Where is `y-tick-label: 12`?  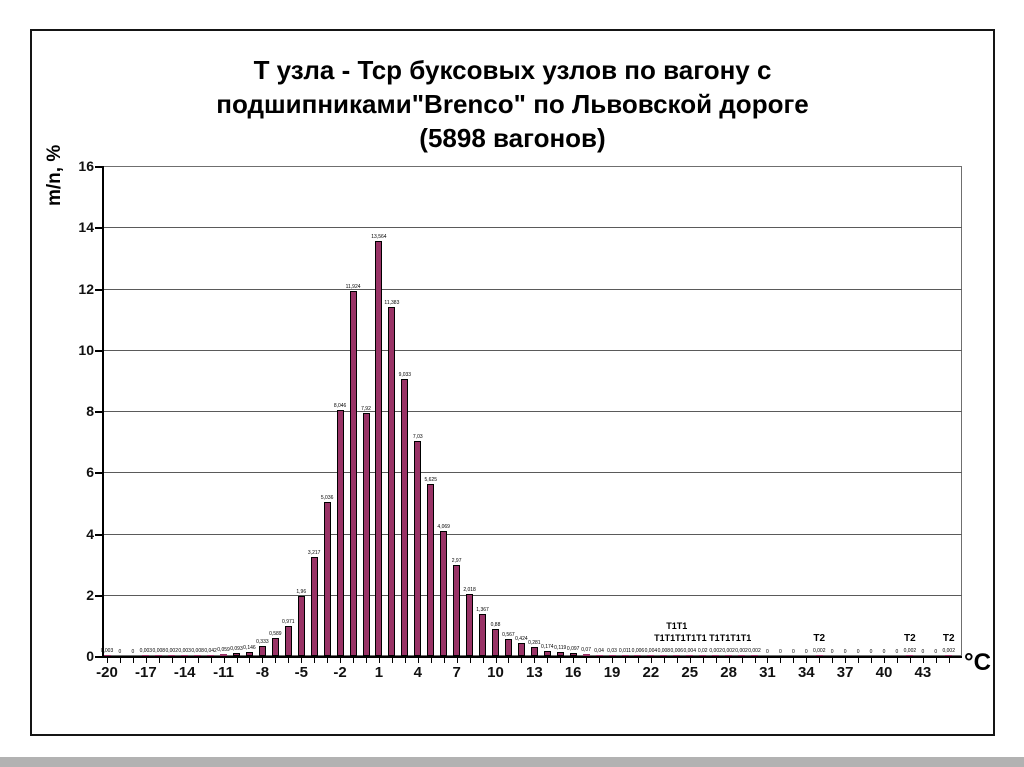
y-tick-label: 12 is located at coordinates (86, 288).